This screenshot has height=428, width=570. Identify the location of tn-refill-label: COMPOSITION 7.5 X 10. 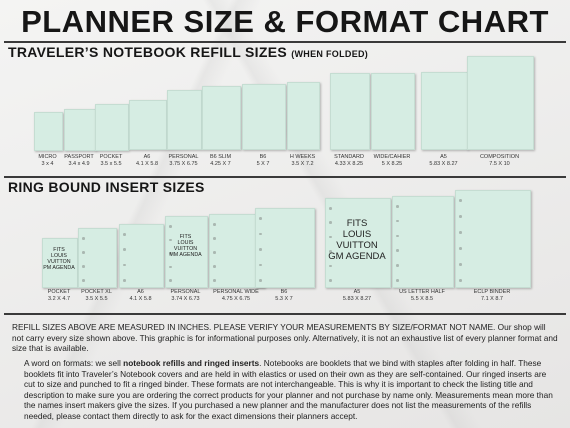
(499, 161).